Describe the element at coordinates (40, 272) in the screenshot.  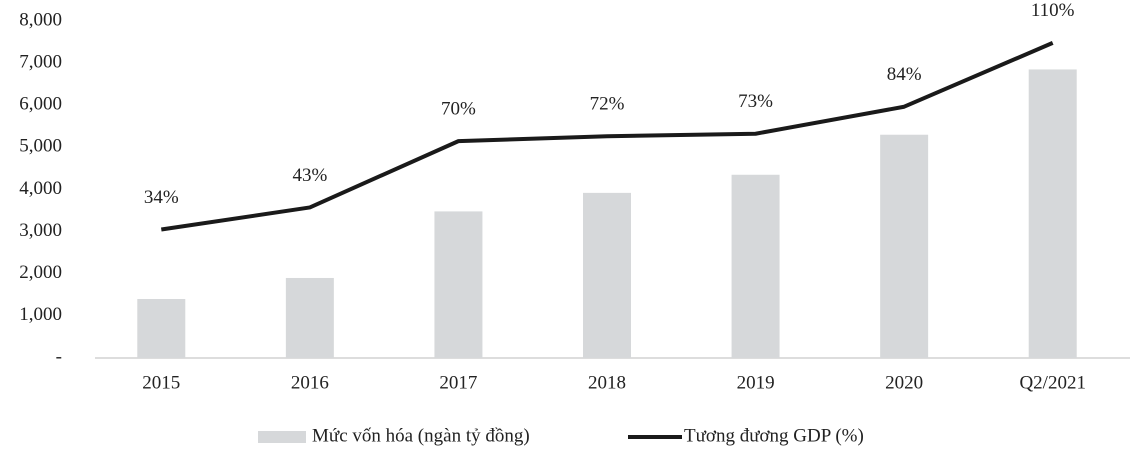
I see `y-tick-label: 2,000` at that location.